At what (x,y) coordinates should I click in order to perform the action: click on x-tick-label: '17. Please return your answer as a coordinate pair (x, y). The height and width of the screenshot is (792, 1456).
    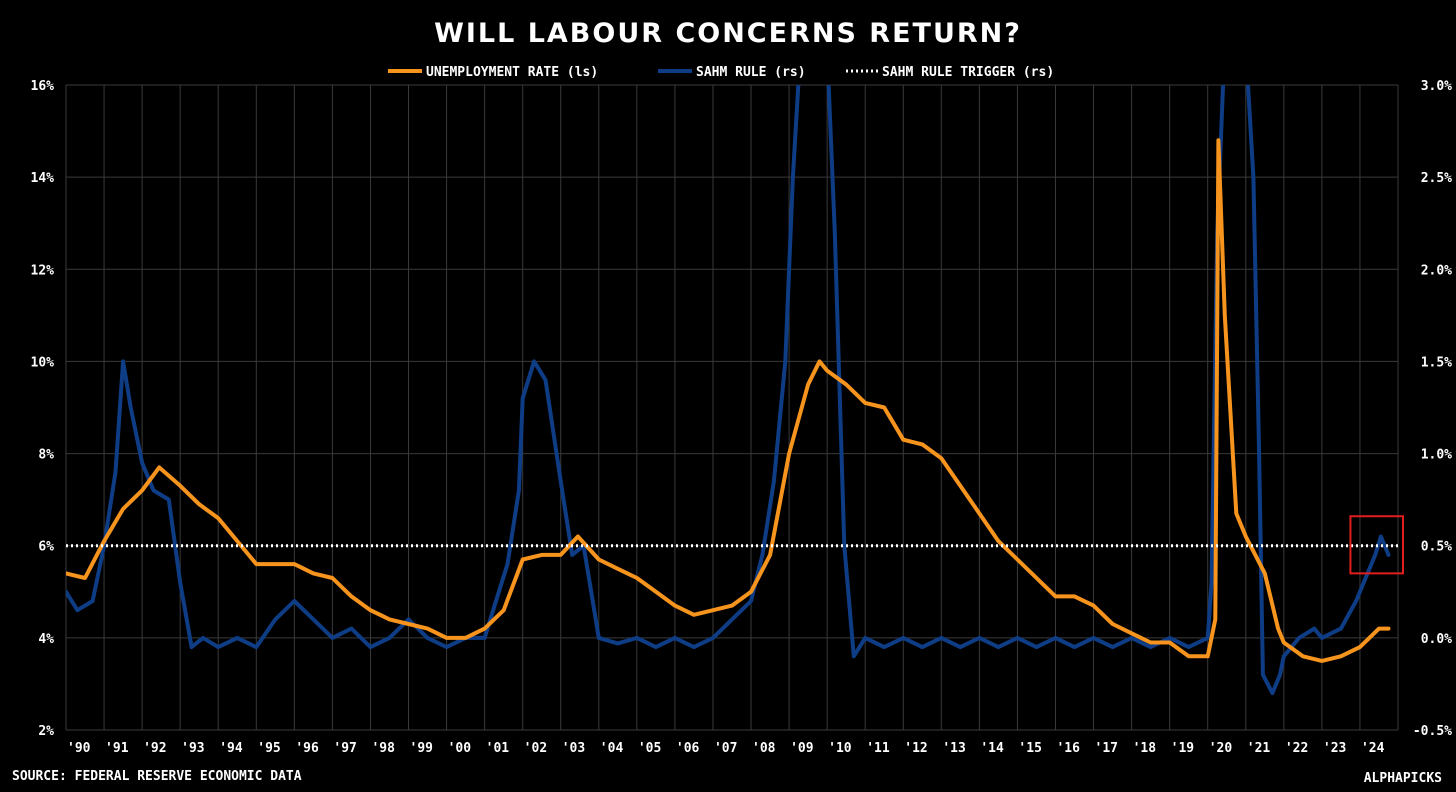
    Looking at the image, I should click on (1106, 748).